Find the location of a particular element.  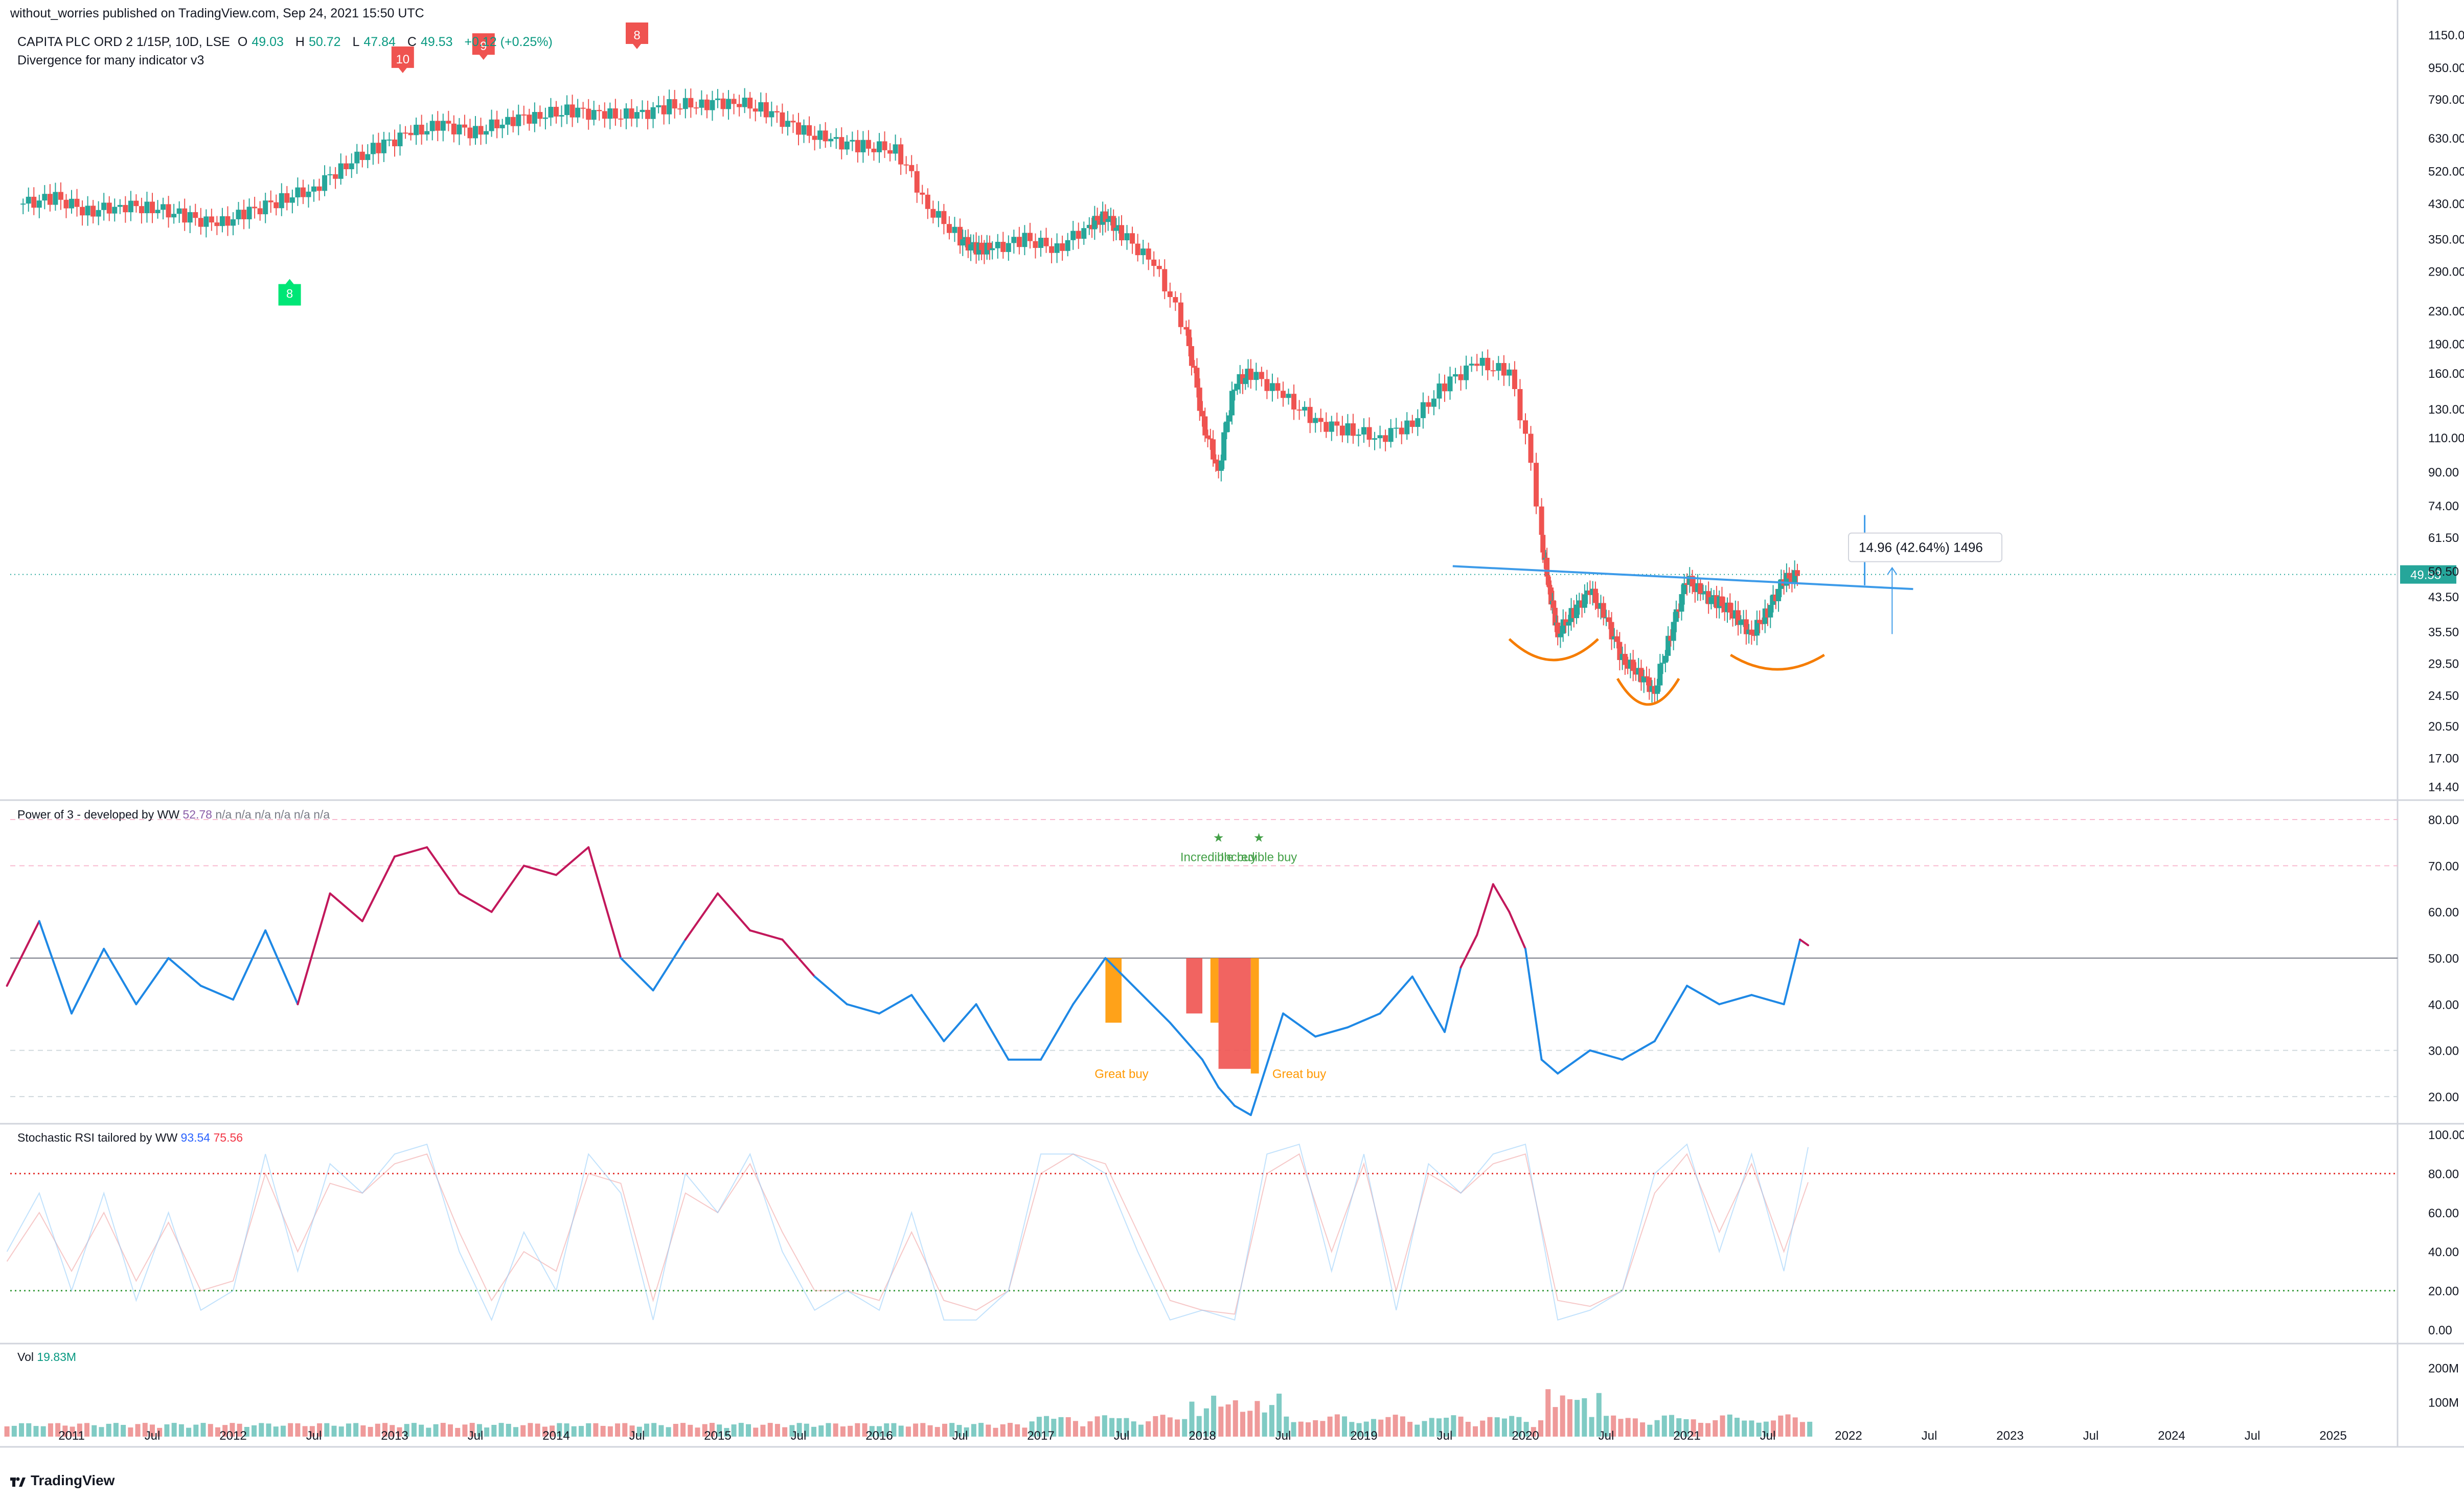

time-axis-tick: 2011 is located at coordinates (71, 1436).